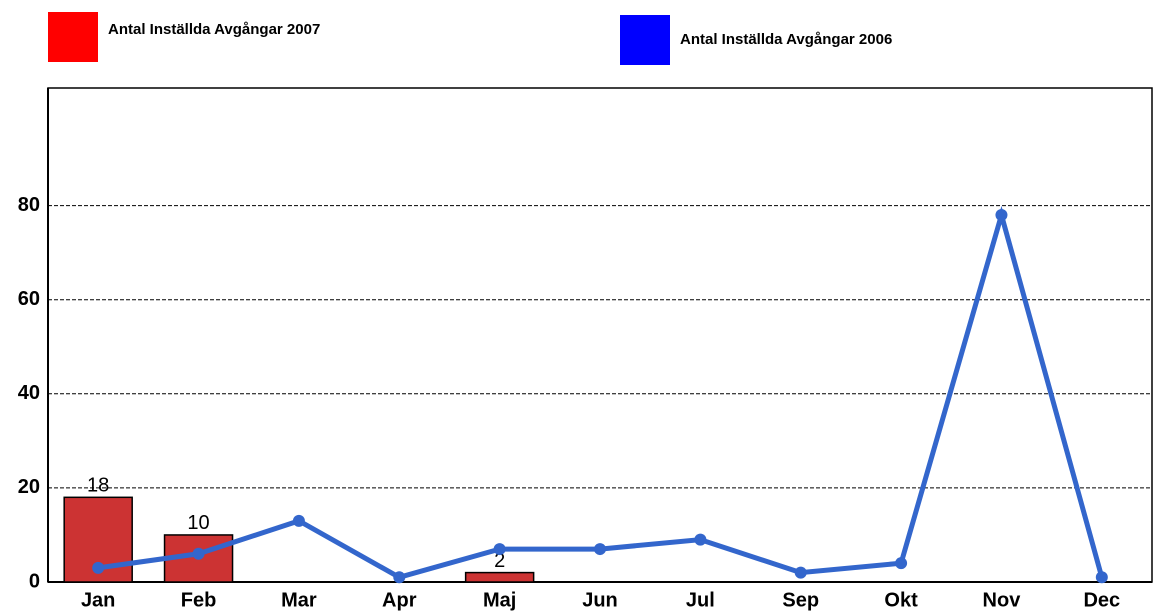 The image size is (1154, 612). What do you see at coordinates (700, 600) in the screenshot?
I see `x-tick-label: Jul` at bounding box center [700, 600].